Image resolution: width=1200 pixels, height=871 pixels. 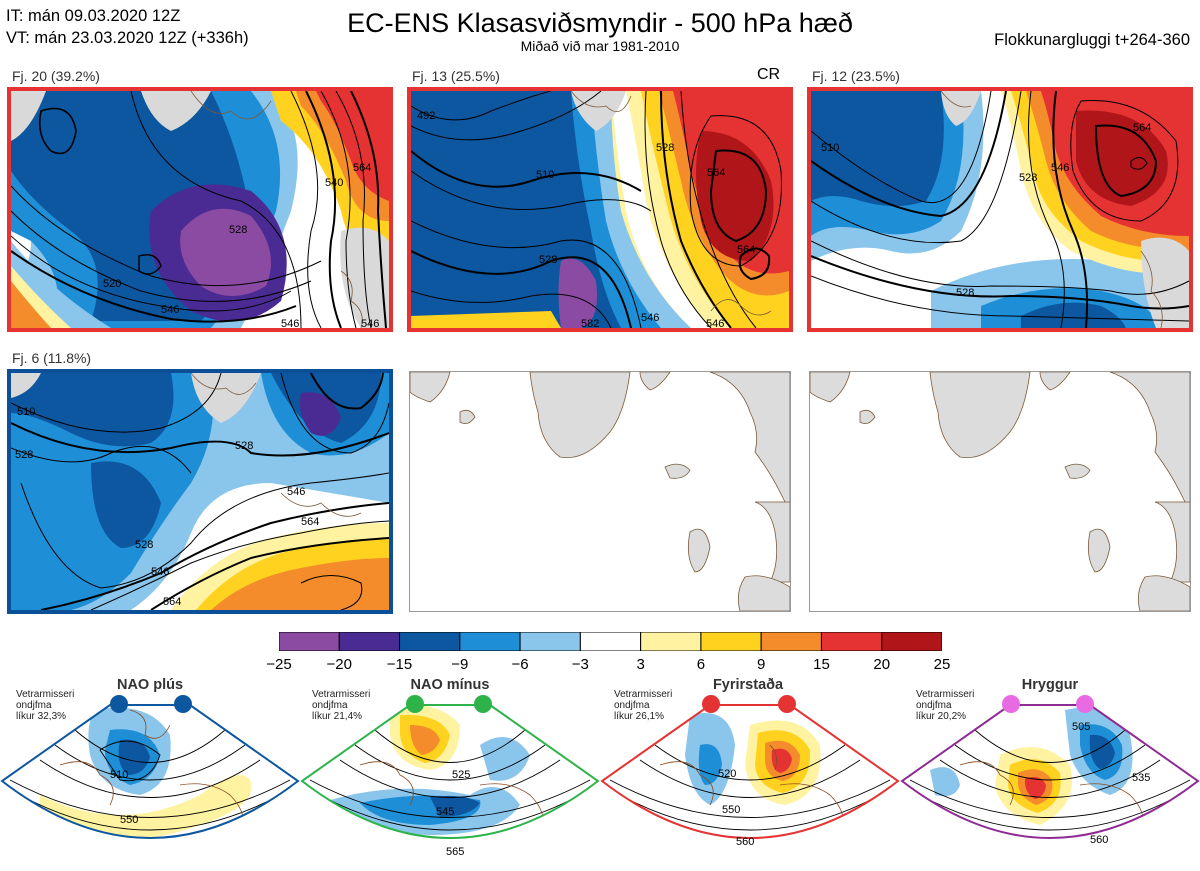 I want to click on colorbar-tick-label: 3, so click(x=640, y=664).